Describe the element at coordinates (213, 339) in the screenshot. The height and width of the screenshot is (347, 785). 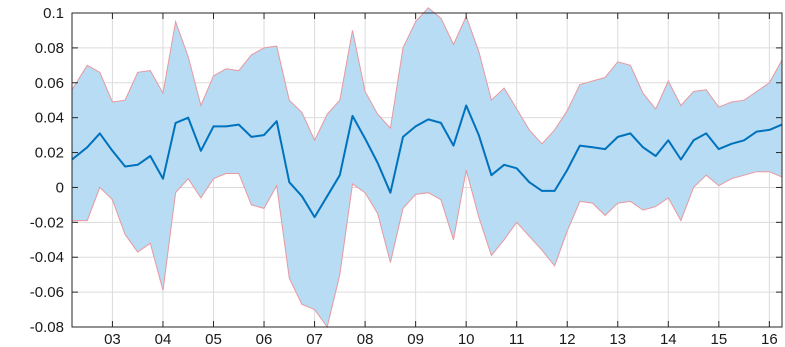
I see `x-tick-label: 05` at that location.